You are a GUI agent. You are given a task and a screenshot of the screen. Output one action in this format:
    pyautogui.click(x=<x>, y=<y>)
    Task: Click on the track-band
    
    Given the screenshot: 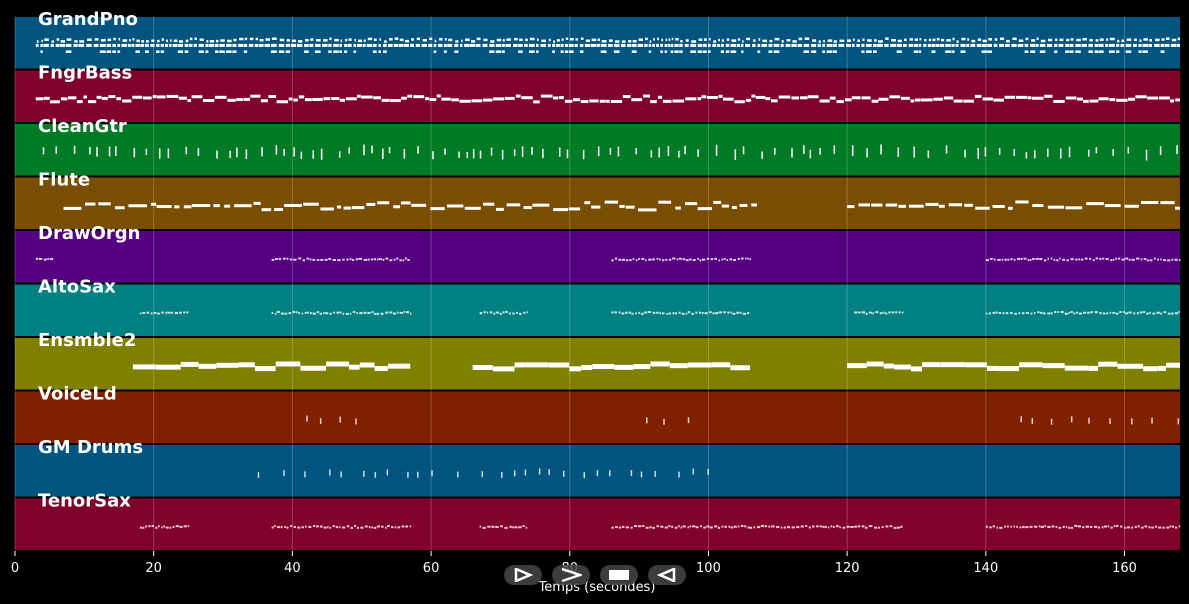 What is the action you would take?
    pyautogui.click(x=597, y=96)
    